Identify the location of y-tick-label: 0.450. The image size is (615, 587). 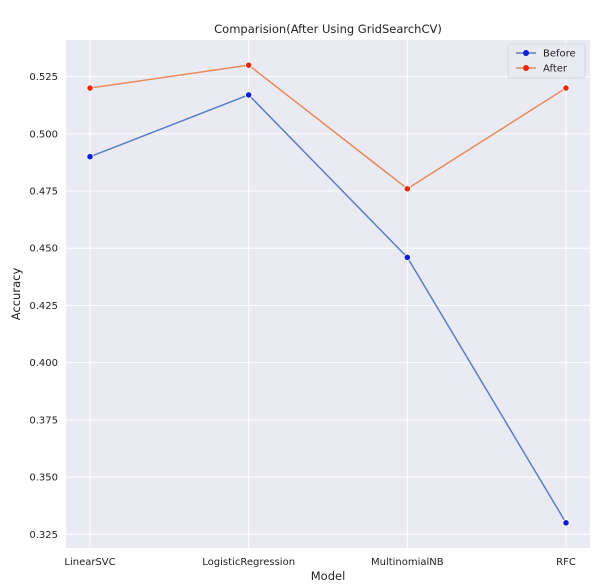
(43, 249).